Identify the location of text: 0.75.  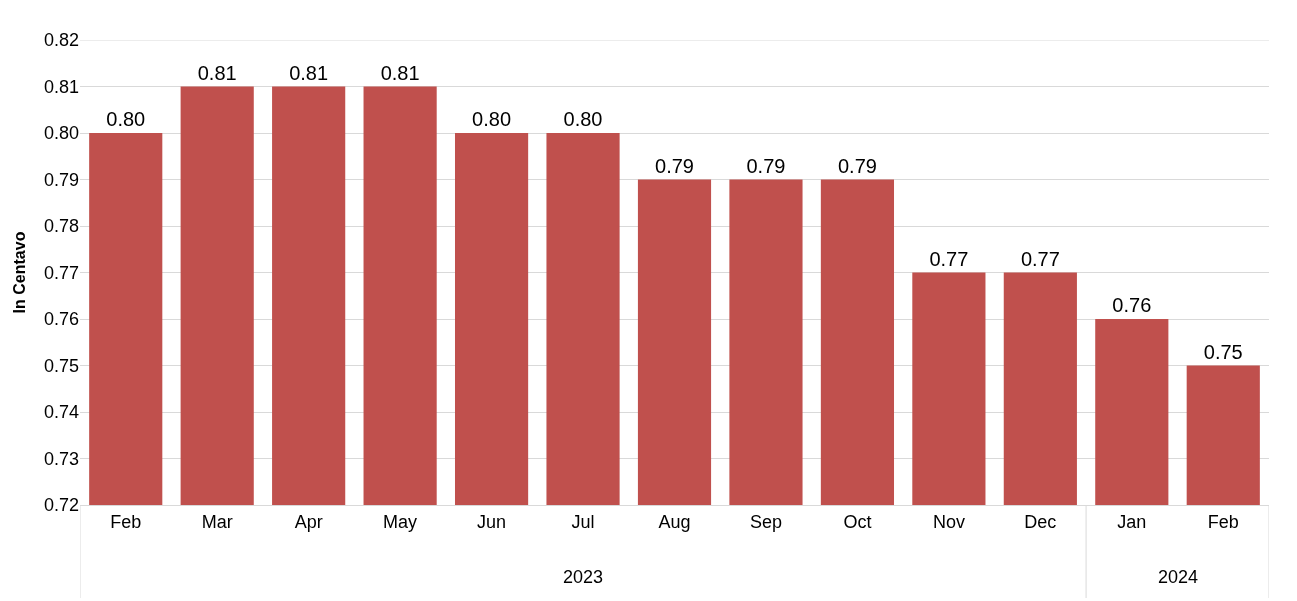
(61, 365).